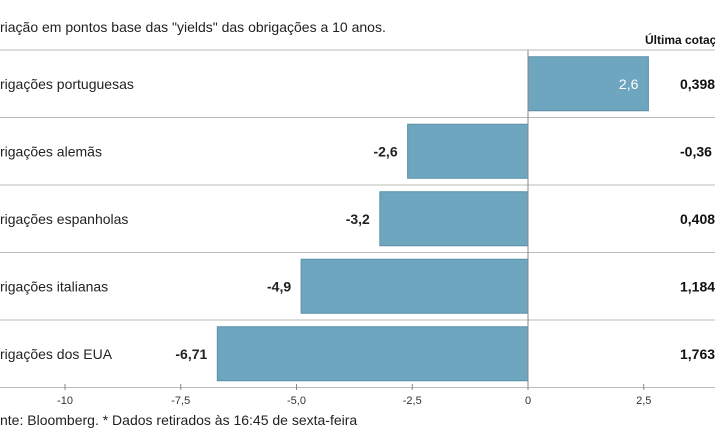 The image size is (715, 445). What do you see at coordinates (296, 401) in the screenshot?
I see `x-axis-tick-label: -5,0` at bounding box center [296, 401].